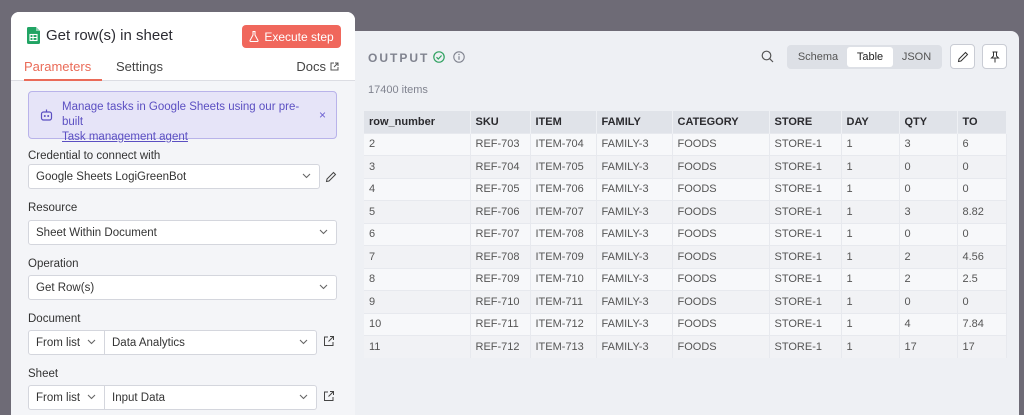  I want to click on table-cell: ITEM-710, so click(563, 279).